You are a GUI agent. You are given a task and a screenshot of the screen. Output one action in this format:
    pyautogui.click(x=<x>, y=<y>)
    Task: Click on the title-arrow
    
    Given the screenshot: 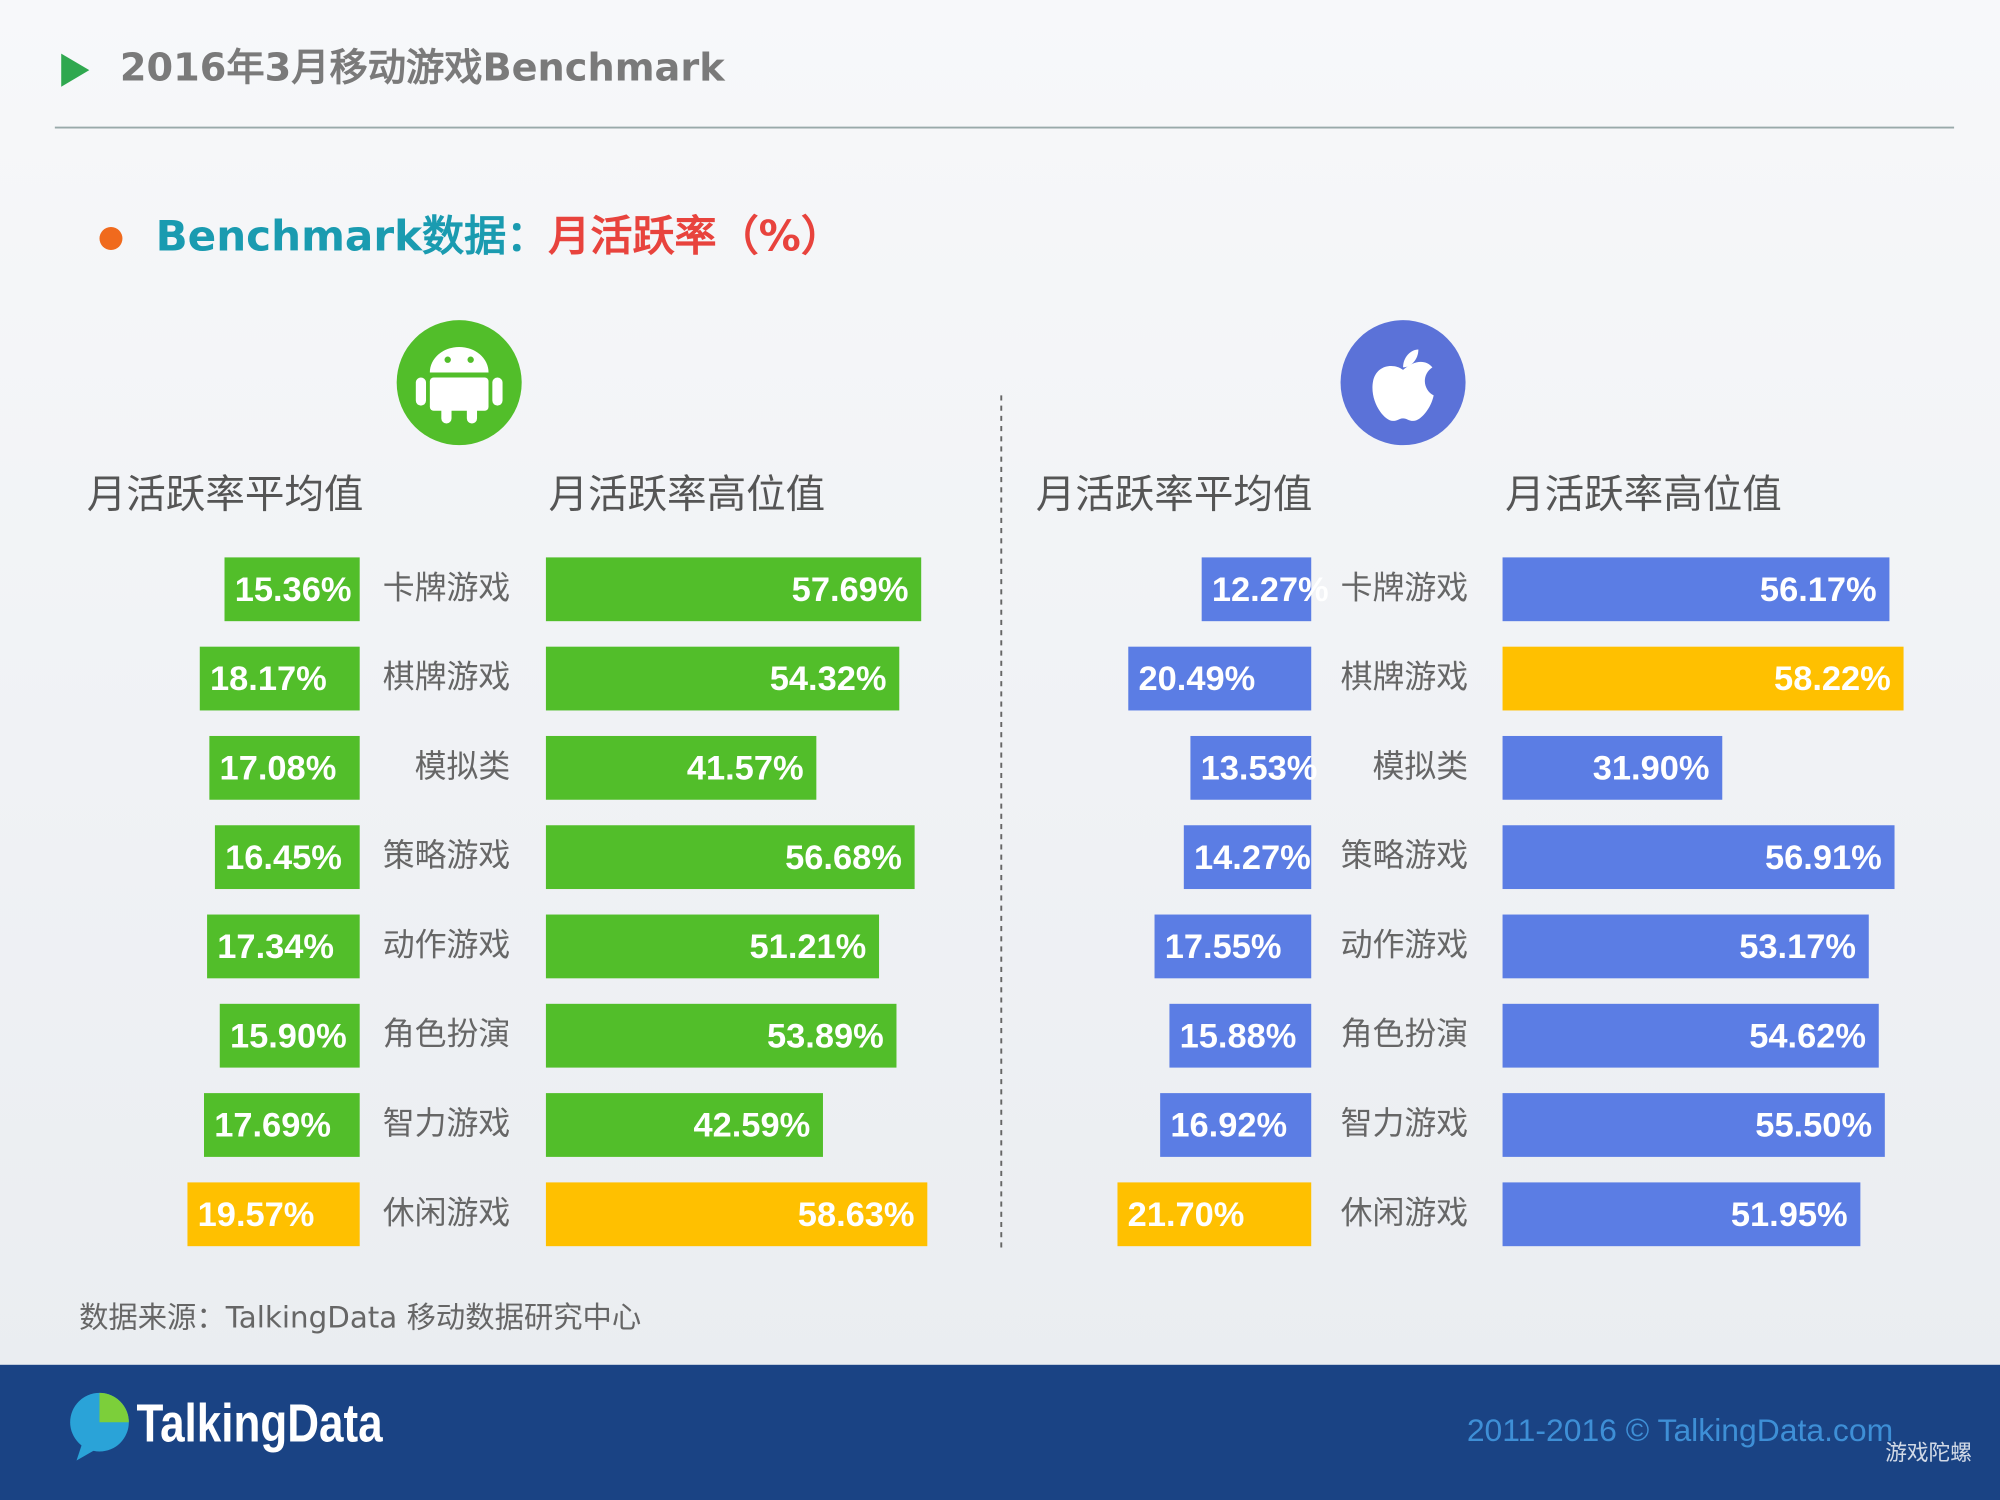 What is the action you would take?
    pyautogui.click(x=75, y=70)
    